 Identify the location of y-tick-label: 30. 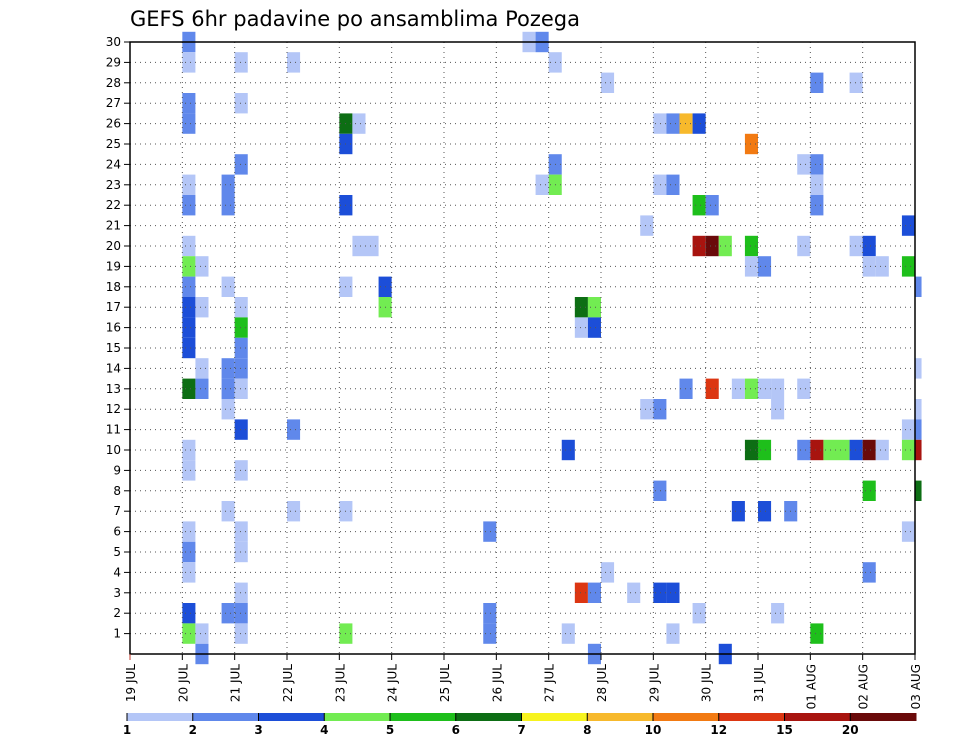
(113, 42).